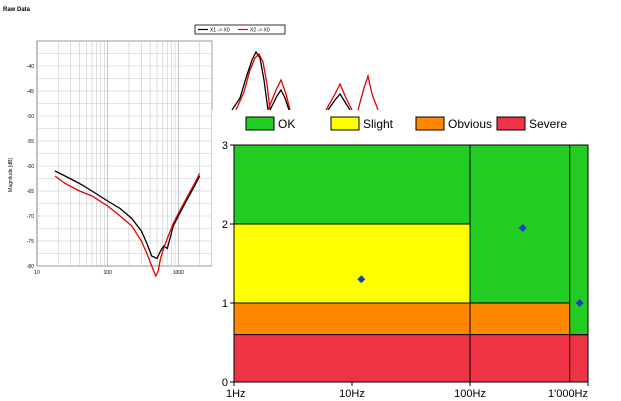 Image resolution: width=621 pixels, height=401 pixels. Describe the element at coordinates (236, 394) in the screenshot. I see `zone-x-tick-label: 1Hz` at that location.